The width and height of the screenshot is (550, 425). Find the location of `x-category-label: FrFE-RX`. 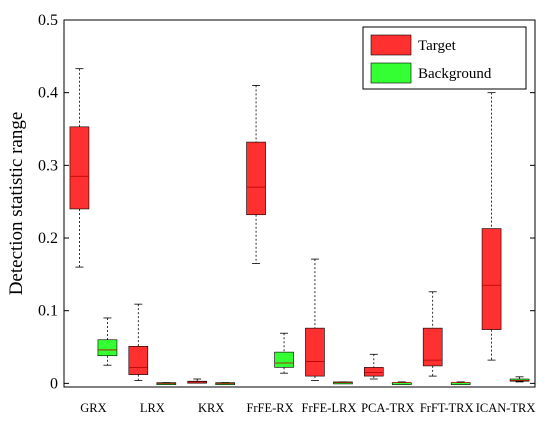

x-category-label: FrFE-RX is located at coordinates (269, 408).